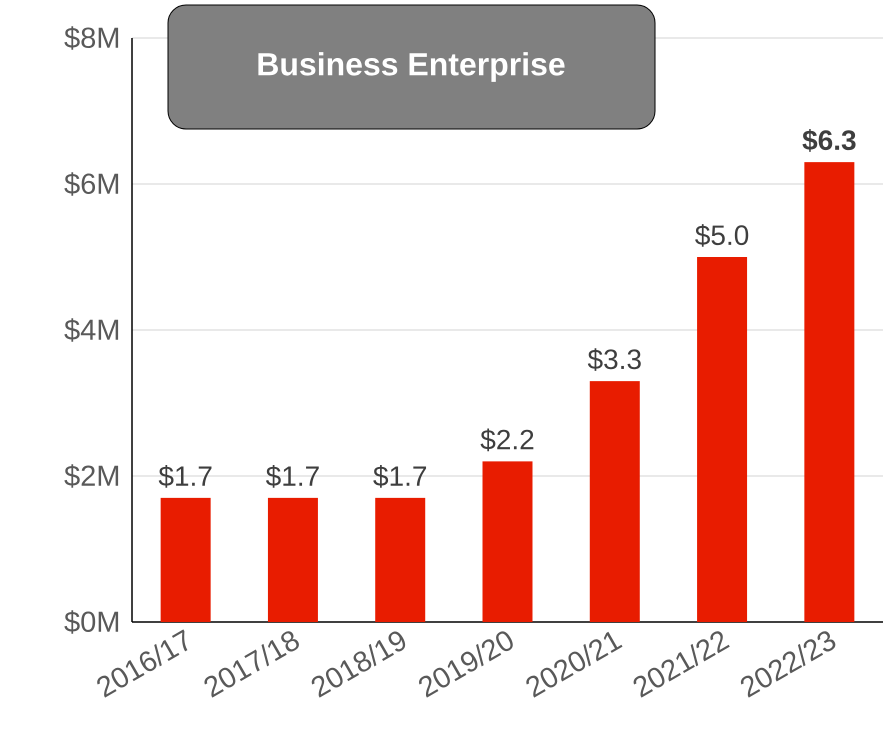 This screenshot has width=883, height=749. I want to click on data-label: $6.3, so click(829, 140).